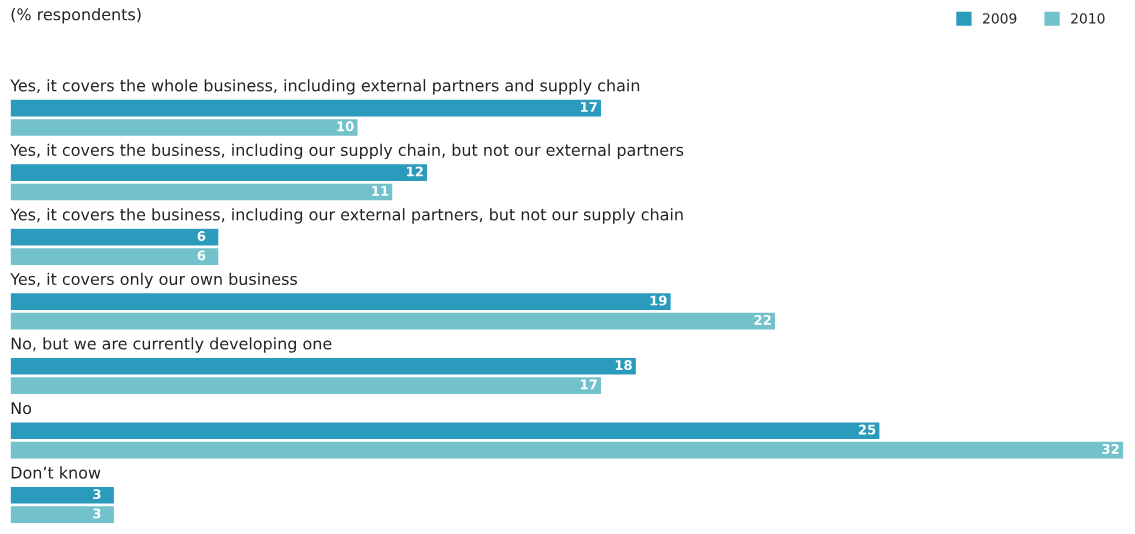  I want to click on y-tick-label: Yes, it covers the business, including our external partners, but not our supply chain, so click(346, 216).